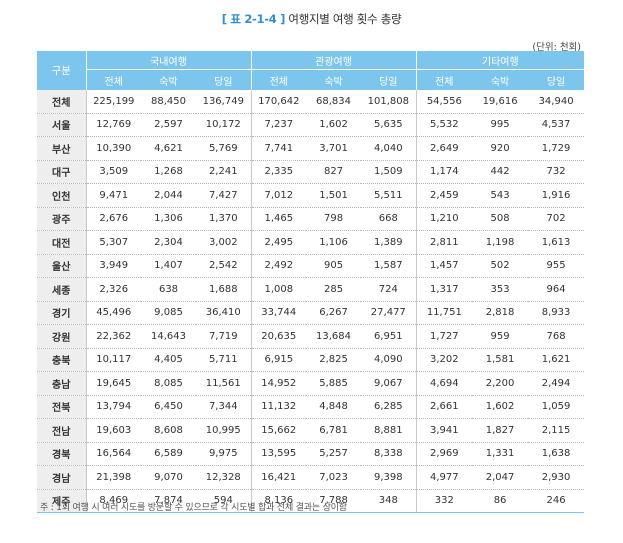 The width and height of the screenshot is (623, 543). I want to click on table-cell: 19,603, so click(113, 430).